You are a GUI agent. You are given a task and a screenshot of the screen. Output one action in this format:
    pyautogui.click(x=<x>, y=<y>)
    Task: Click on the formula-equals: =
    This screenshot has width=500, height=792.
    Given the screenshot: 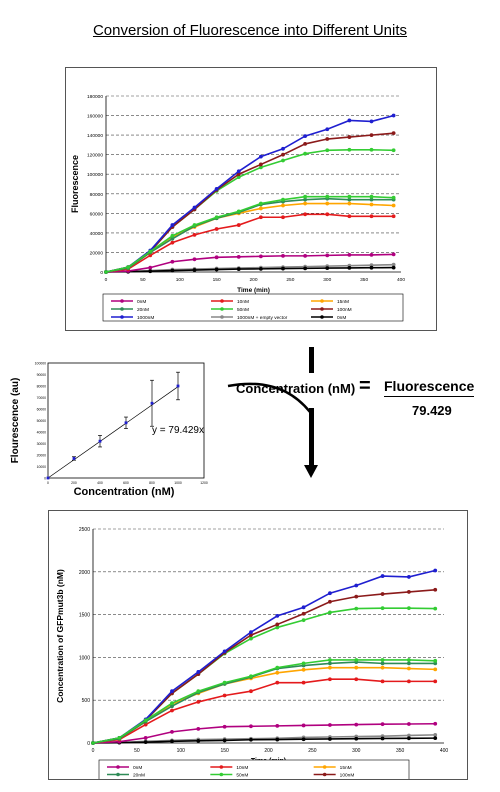 What is the action you would take?
    pyautogui.click(x=365, y=386)
    